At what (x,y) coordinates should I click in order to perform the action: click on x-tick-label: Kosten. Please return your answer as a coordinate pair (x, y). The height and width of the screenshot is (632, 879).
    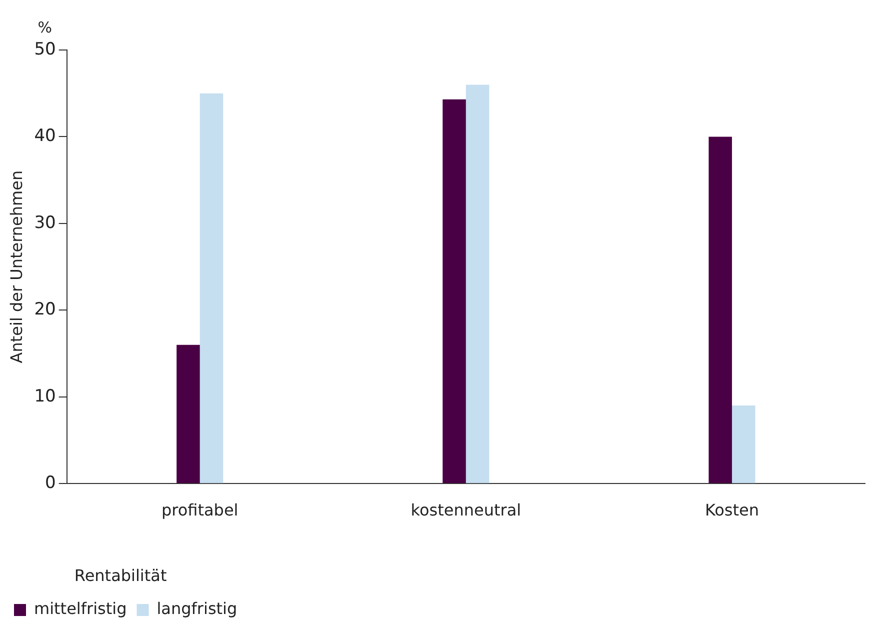
    Looking at the image, I should click on (732, 510).